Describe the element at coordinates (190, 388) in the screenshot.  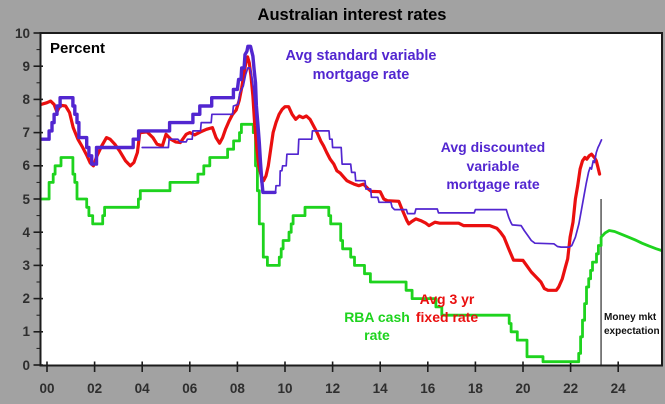
I see `x-tick-label: 06` at that location.